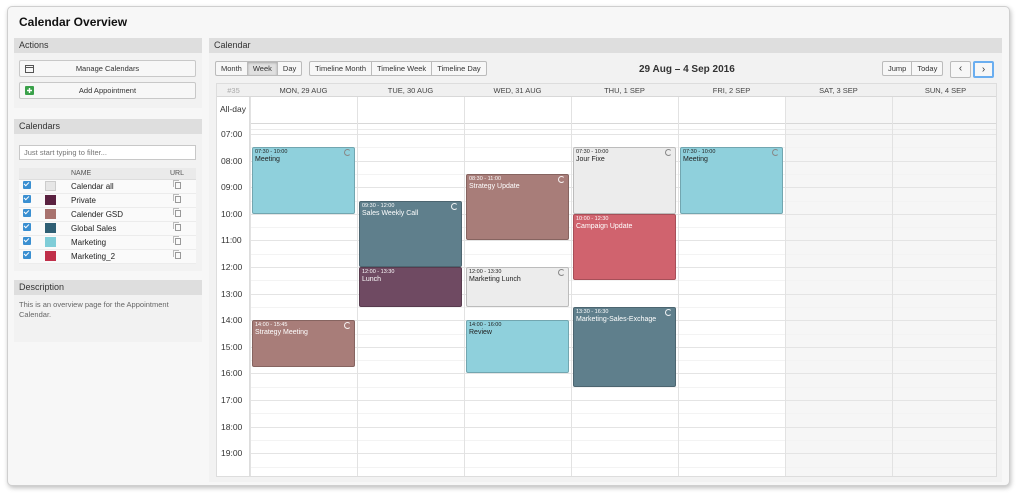 The image size is (1024, 500). I want to click on prev-week-button: ‹, so click(960, 69).